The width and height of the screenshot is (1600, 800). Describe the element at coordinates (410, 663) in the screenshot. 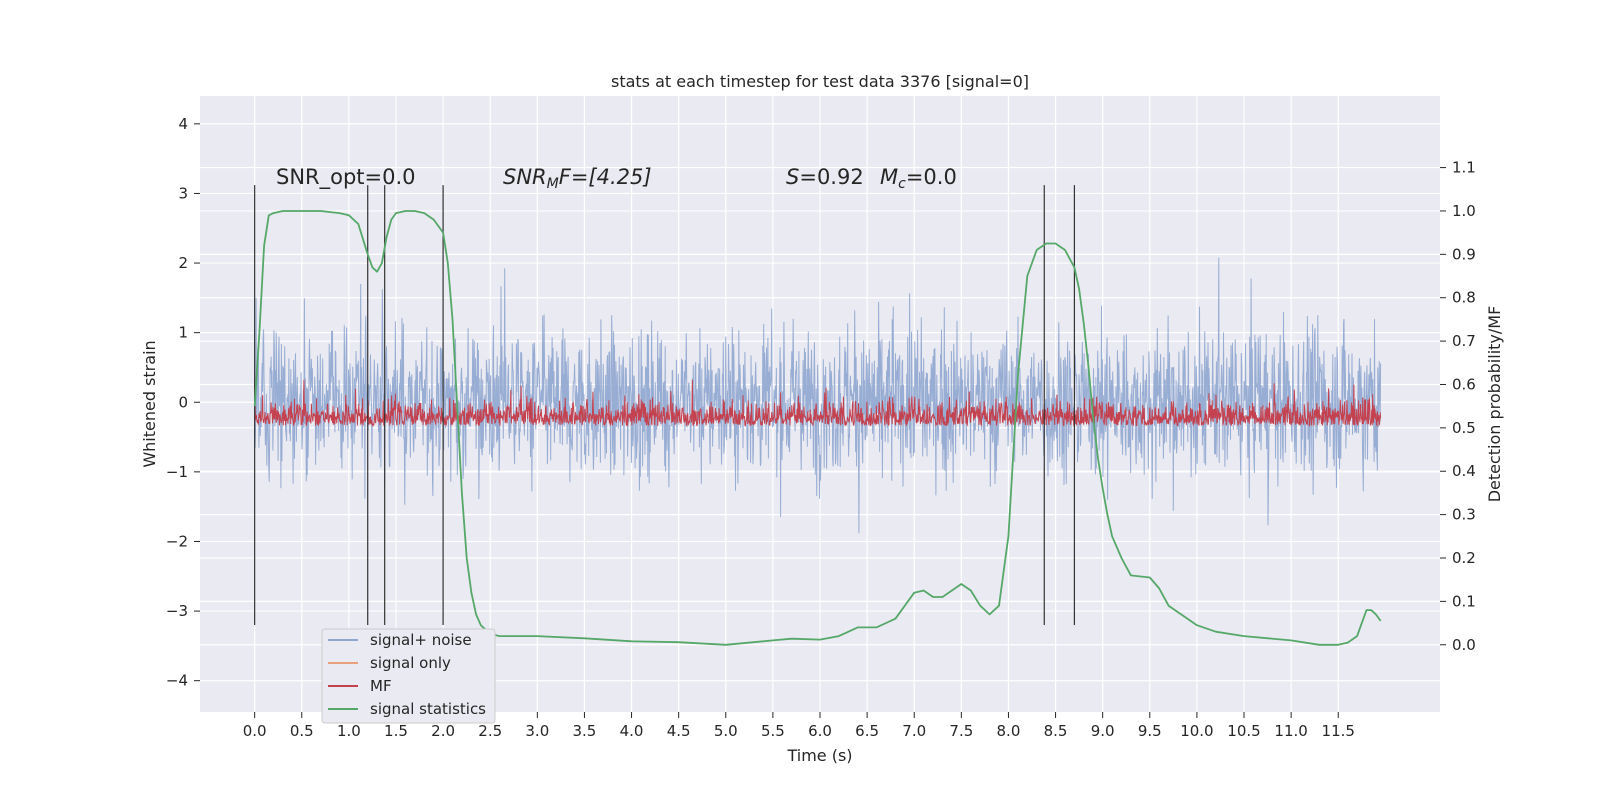

I see `legend-label-signal-only: signal only` at that location.